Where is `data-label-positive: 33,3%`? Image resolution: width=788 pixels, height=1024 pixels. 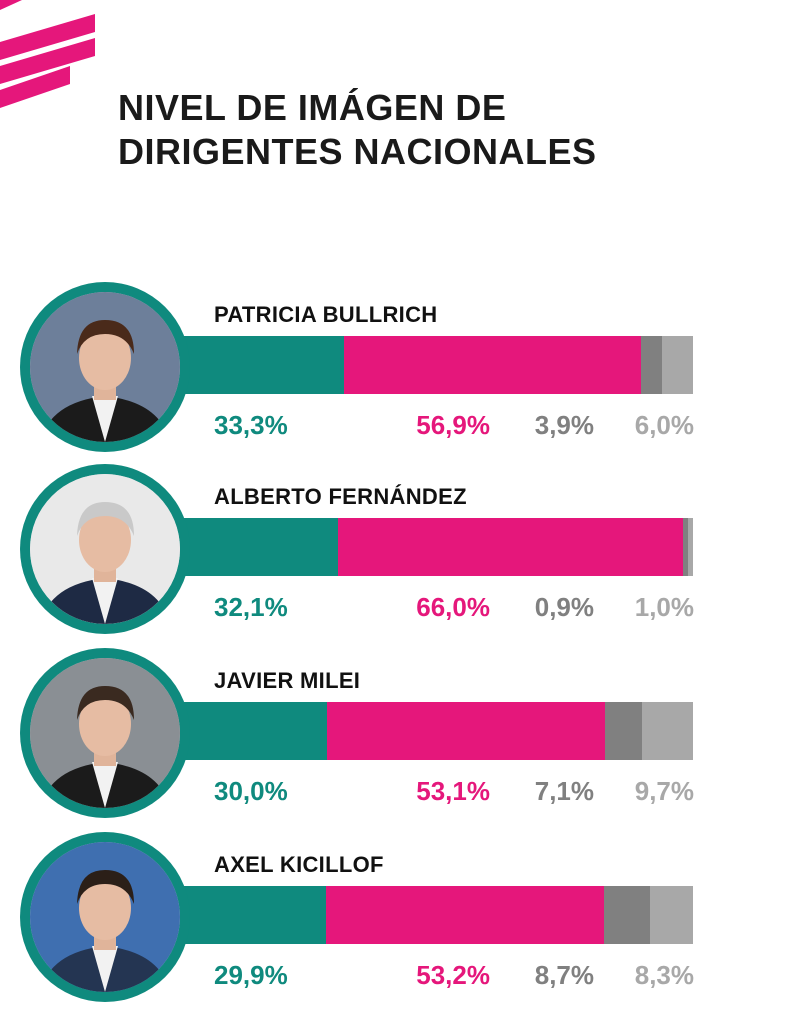 data-label-positive: 33,3% is located at coordinates (251, 425).